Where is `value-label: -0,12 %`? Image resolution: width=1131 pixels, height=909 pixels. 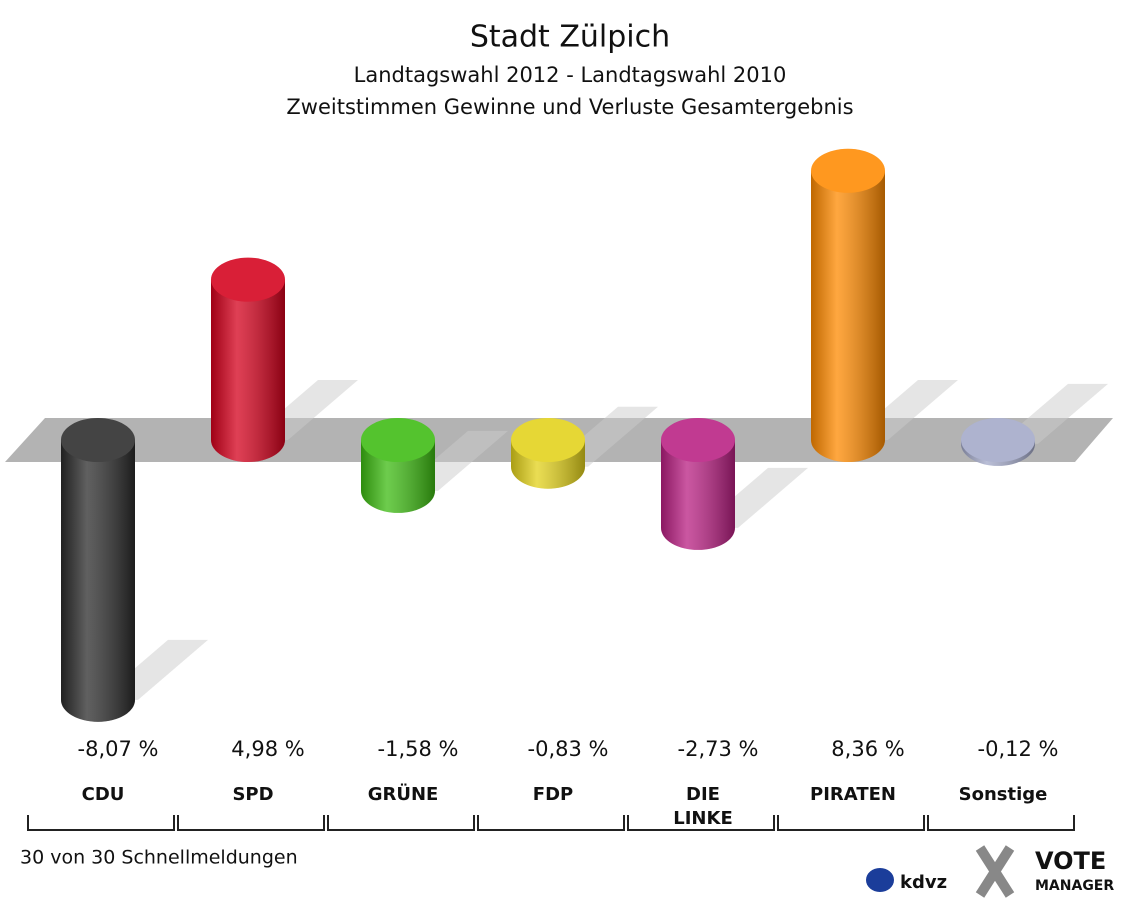 value-label: -0,12 % is located at coordinates (1018, 749).